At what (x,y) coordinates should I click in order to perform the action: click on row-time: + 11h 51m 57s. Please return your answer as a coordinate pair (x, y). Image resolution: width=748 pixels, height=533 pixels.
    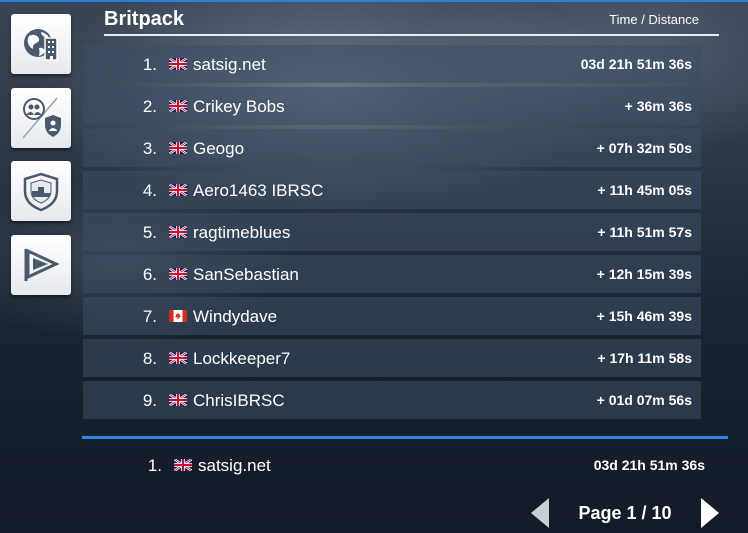
    Looking at the image, I should click on (644, 232).